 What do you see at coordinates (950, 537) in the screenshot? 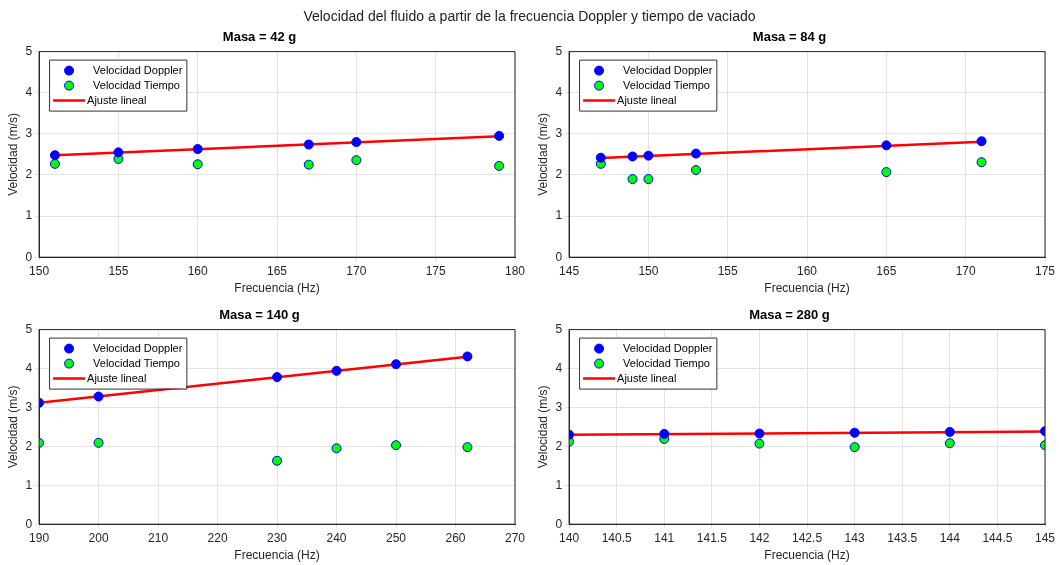
I see `x-tick-label: 144` at bounding box center [950, 537].